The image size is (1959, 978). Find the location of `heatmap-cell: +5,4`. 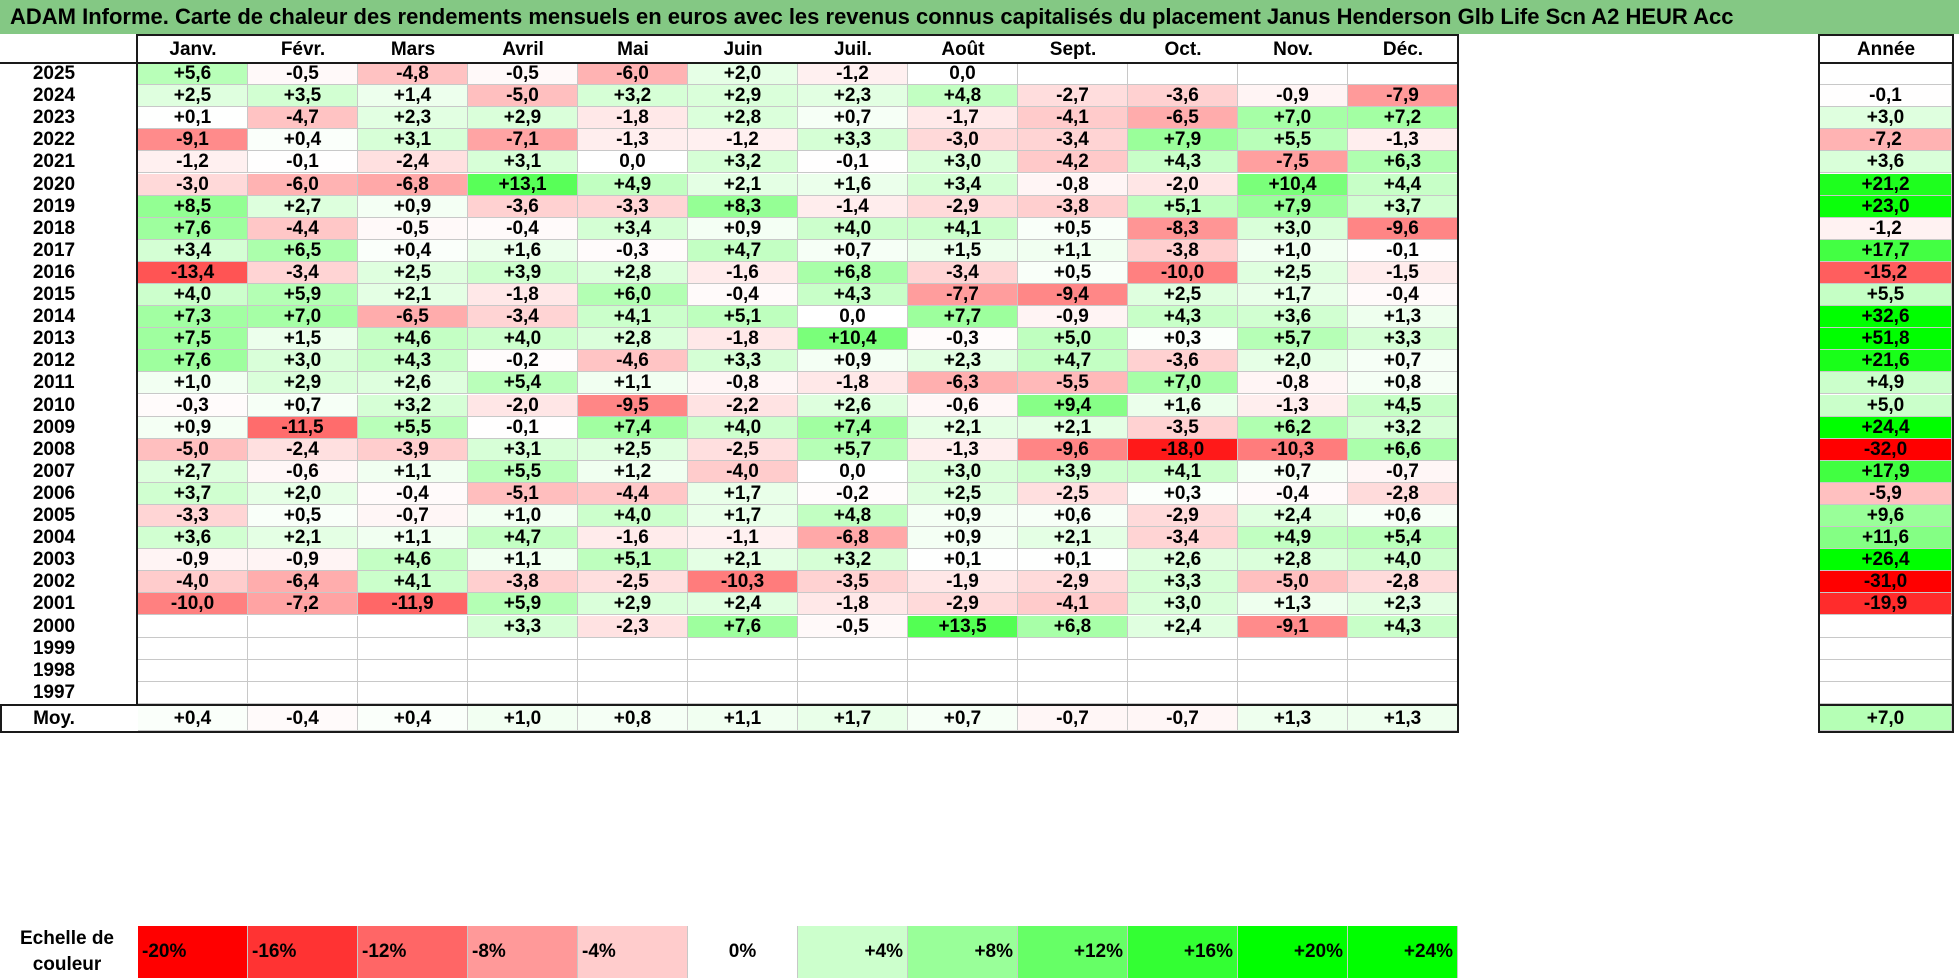

heatmap-cell: +5,4 is located at coordinates (523, 383).